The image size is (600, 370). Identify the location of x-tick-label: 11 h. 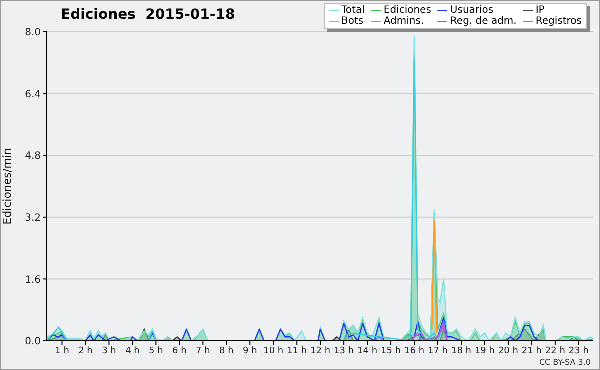
(297, 351).